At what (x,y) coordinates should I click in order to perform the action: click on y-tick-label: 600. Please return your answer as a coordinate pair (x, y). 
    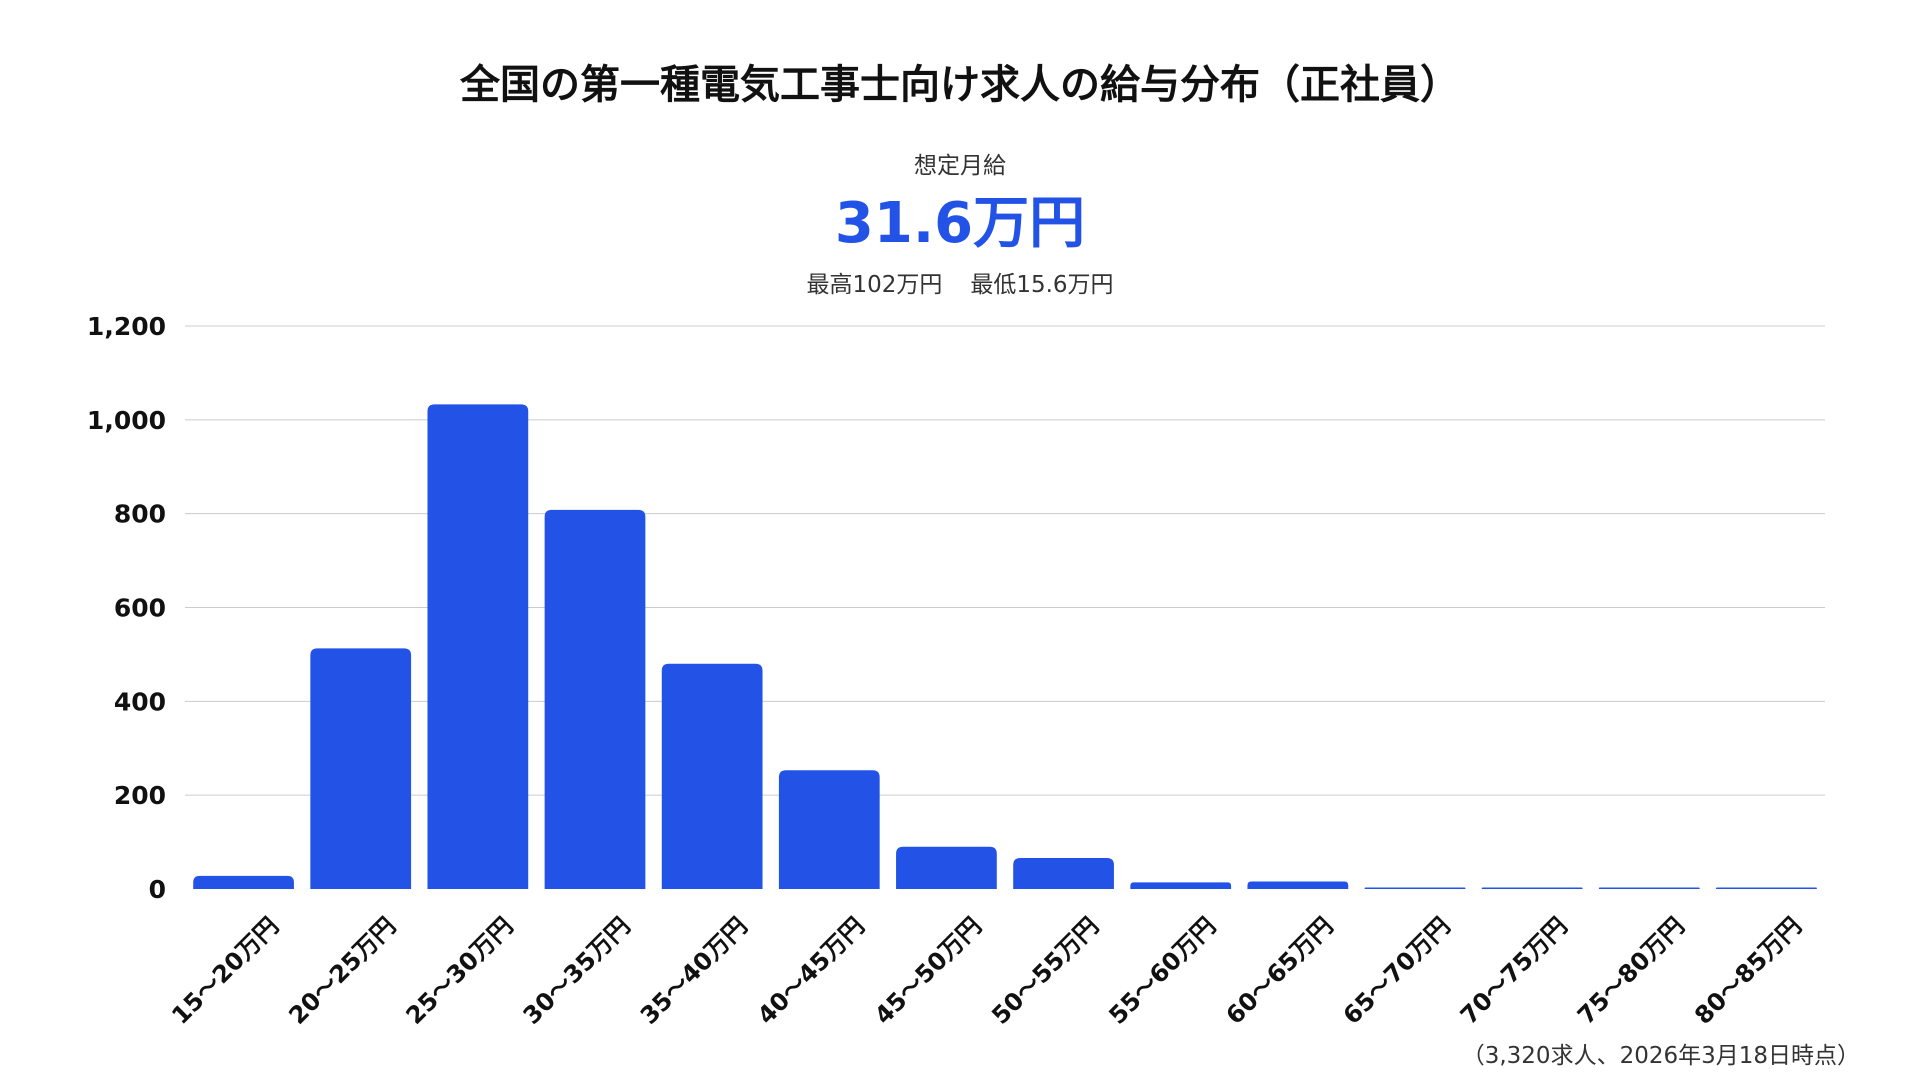
    Looking at the image, I should click on (140, 608).